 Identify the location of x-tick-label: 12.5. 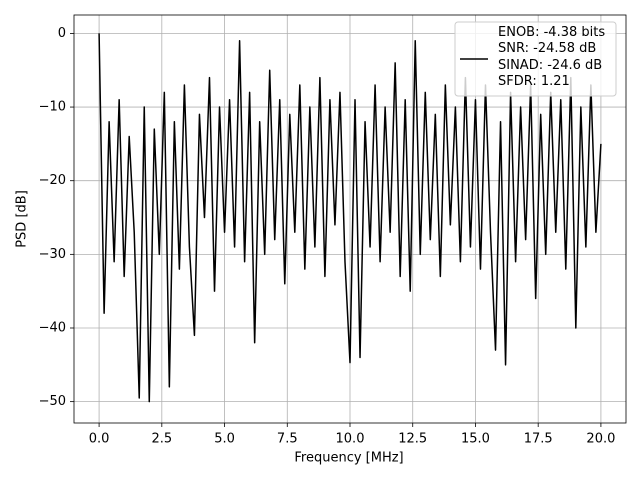
(412, 439).